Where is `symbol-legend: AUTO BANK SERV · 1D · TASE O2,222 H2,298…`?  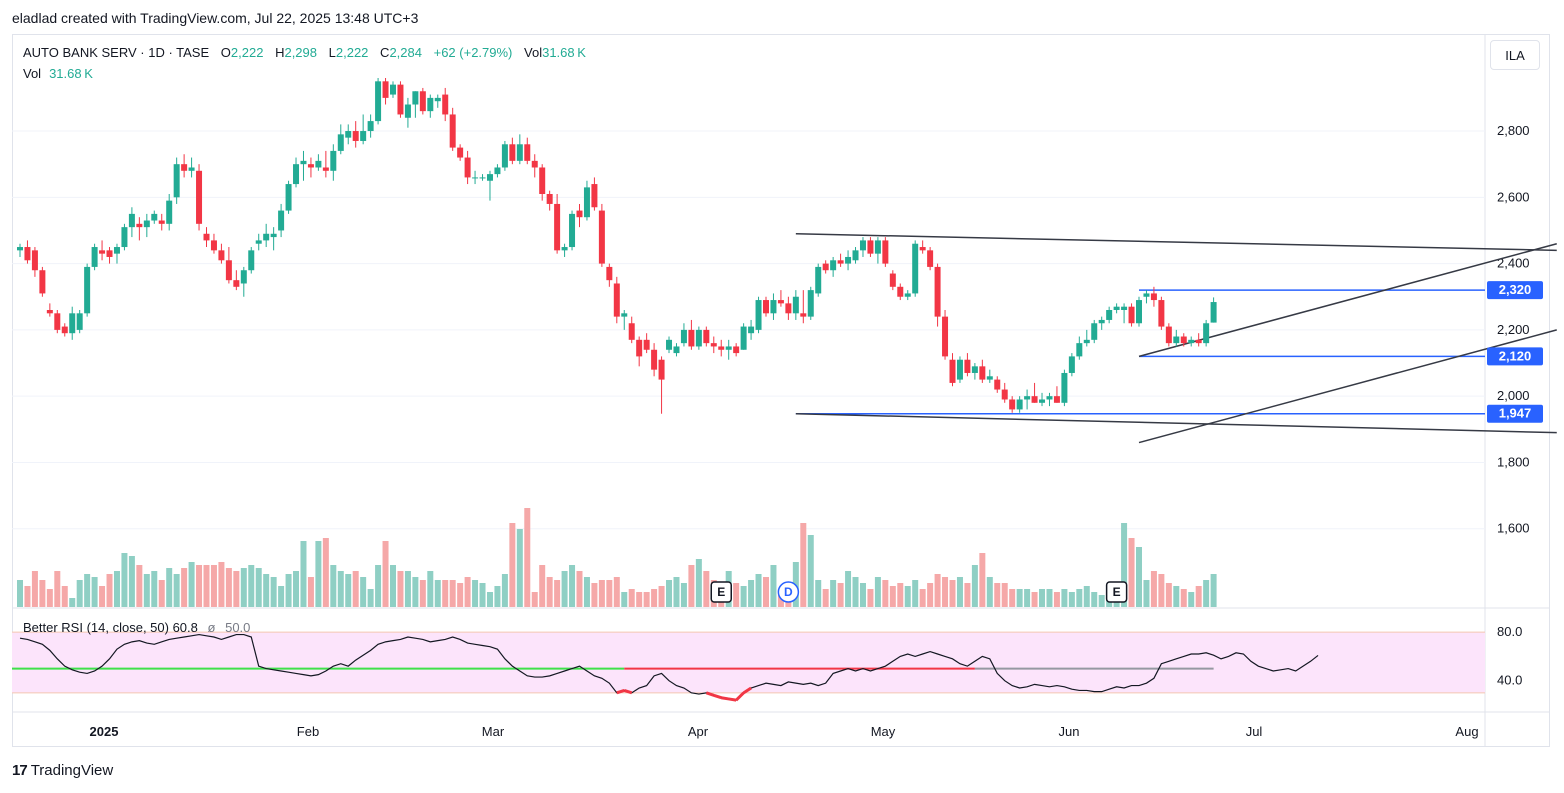 symbol-legend: AUTO BANK SERV · 1D · TASE O2,222 H2,298… is located at coordinates (304, 52).